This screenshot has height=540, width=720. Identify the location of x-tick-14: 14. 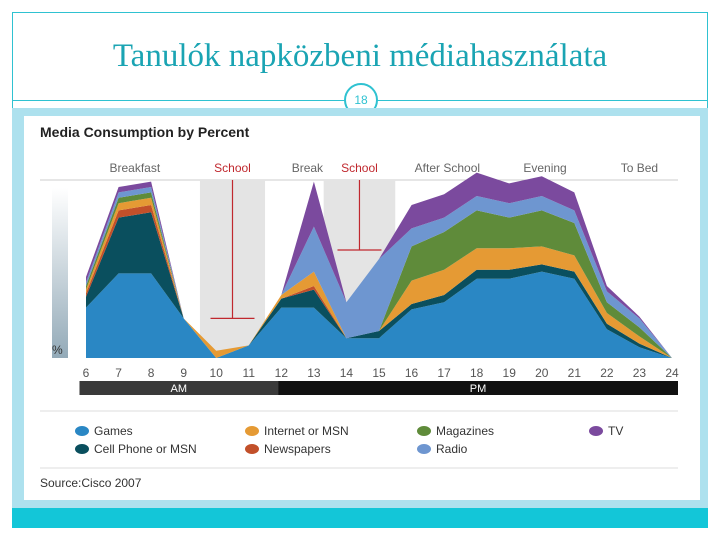
(347, 373).